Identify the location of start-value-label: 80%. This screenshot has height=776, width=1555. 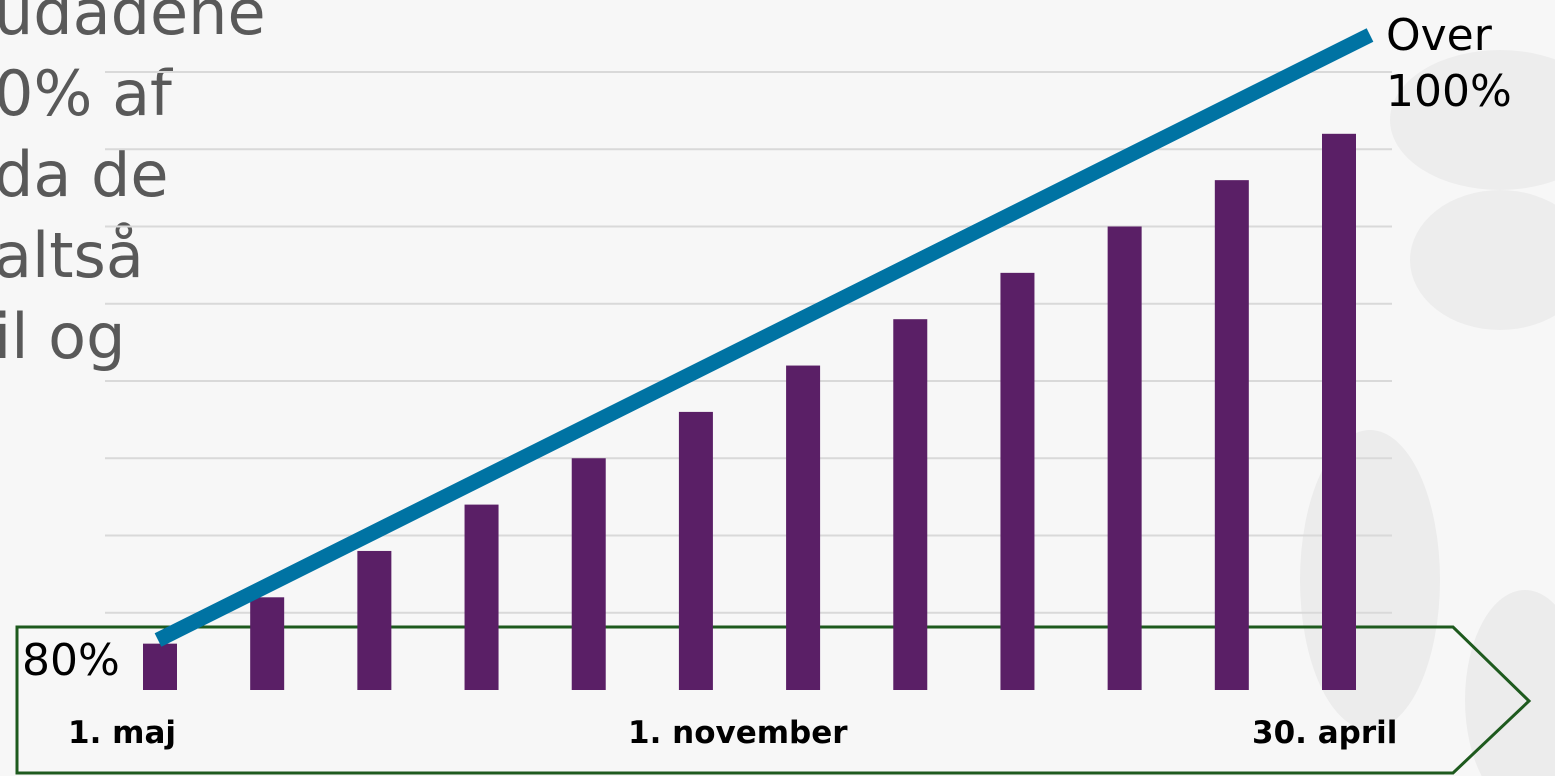
(71, 660).